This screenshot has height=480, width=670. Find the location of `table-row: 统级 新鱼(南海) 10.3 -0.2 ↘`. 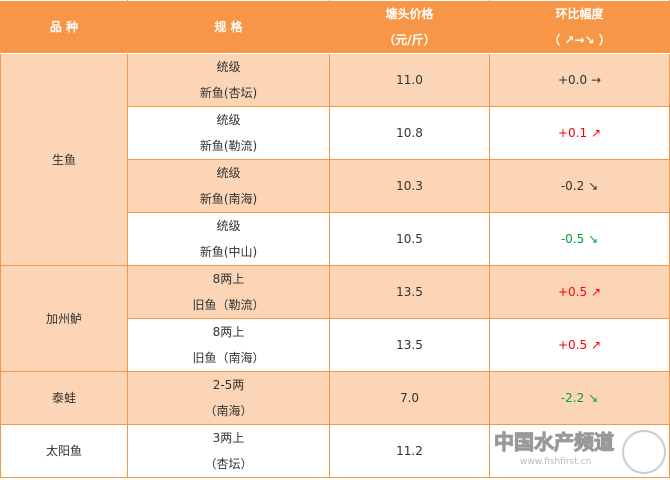

table-row: 统级 新鱼(南海) 10.3 -0.2 ↘ is located at coordinates (335, 186).